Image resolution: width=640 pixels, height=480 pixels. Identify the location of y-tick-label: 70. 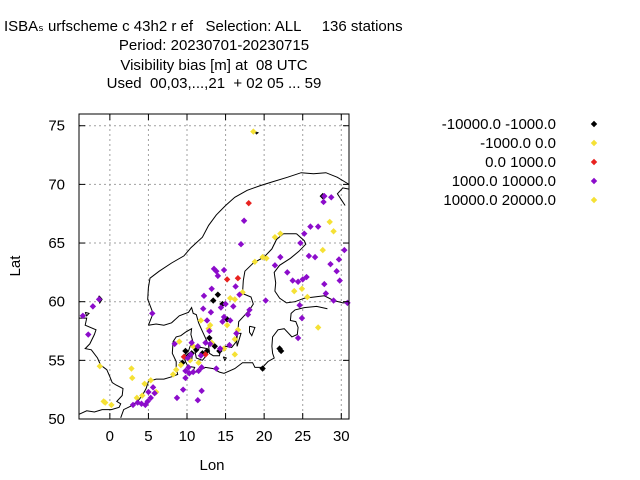
(56, 184).